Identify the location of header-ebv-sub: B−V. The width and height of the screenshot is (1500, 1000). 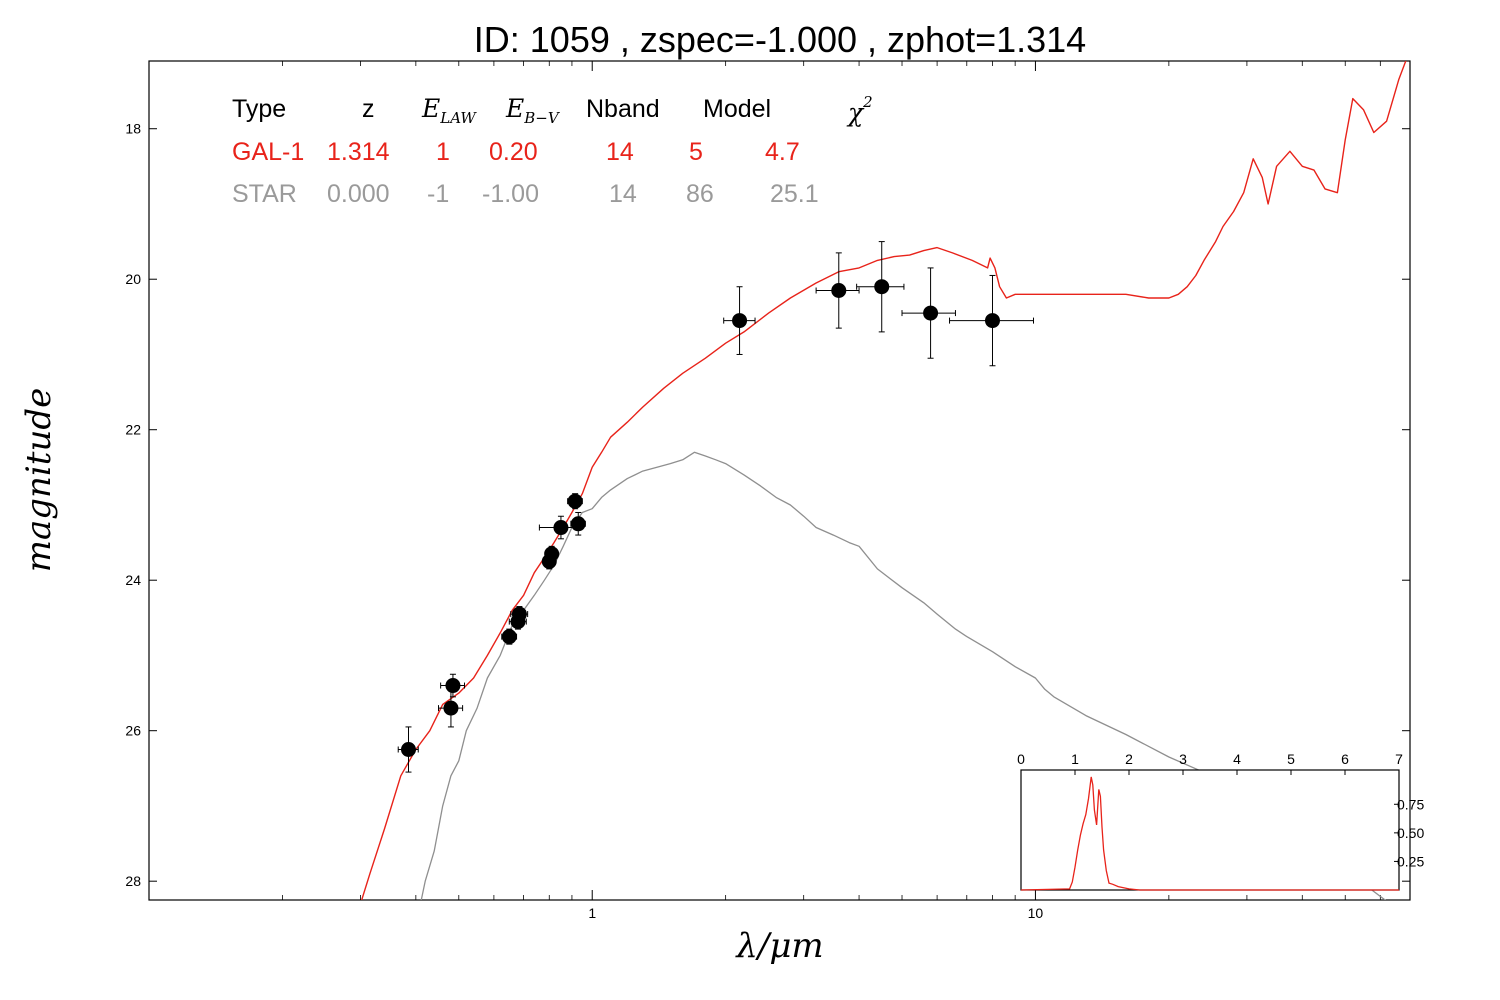
(542, 118).